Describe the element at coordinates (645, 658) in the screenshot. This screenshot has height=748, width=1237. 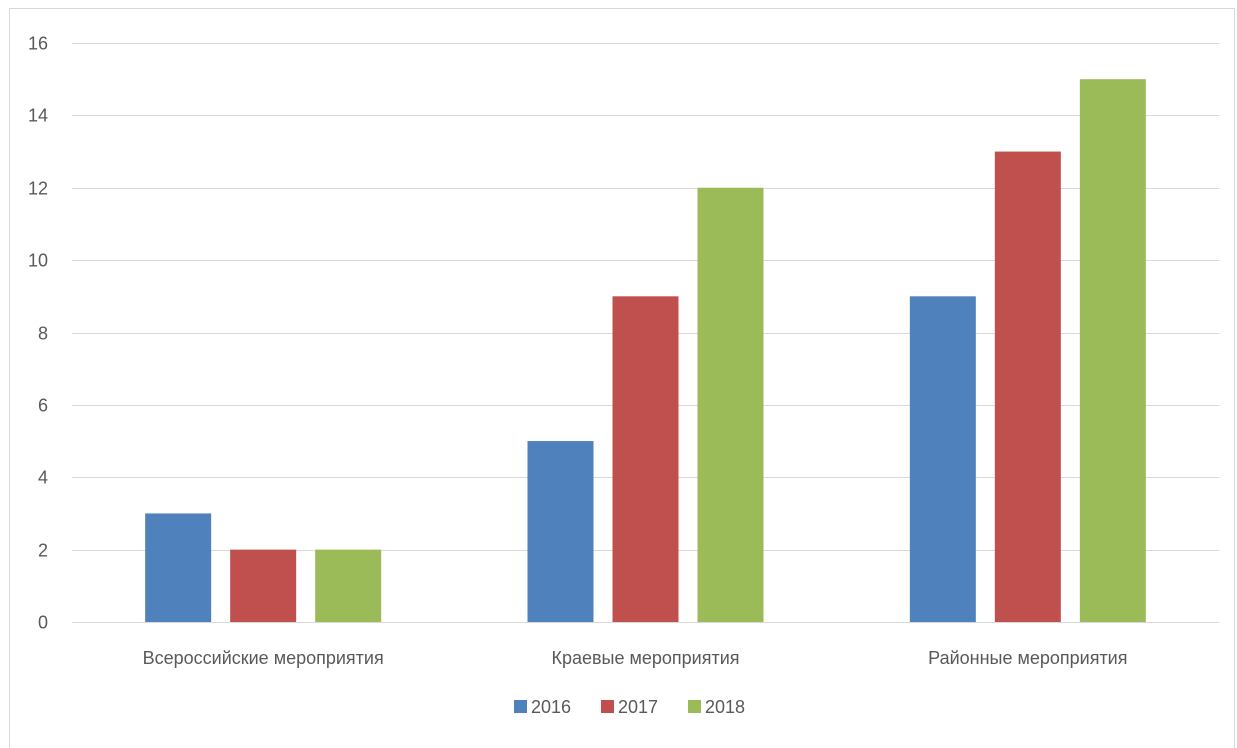
I see `category-label: Краевые мероприятия` at that location.